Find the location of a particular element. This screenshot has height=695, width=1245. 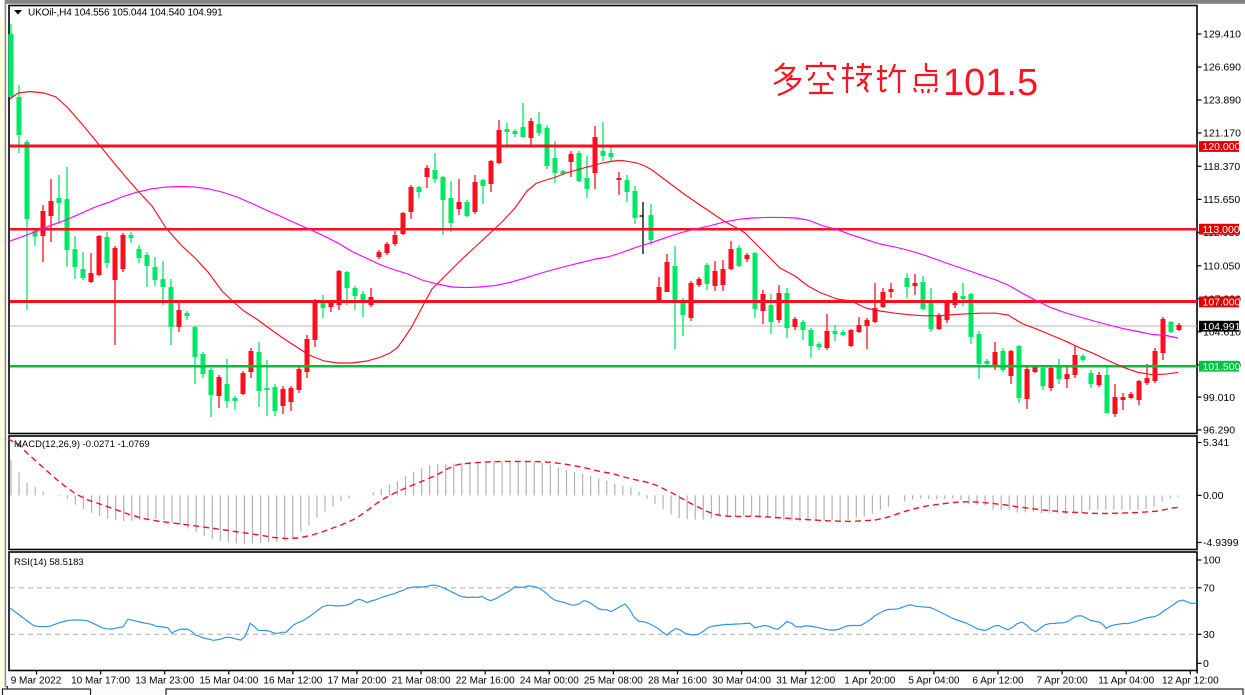

svg-text: 21 Mar 08:00 is located at coordinates (421, 681).